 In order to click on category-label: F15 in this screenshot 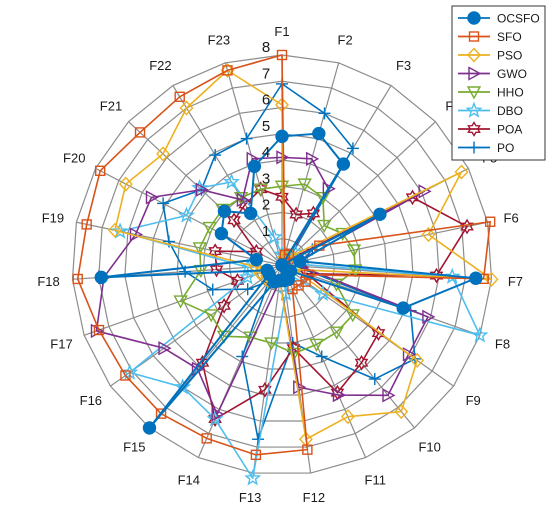, I will do `click(134, 447)`.